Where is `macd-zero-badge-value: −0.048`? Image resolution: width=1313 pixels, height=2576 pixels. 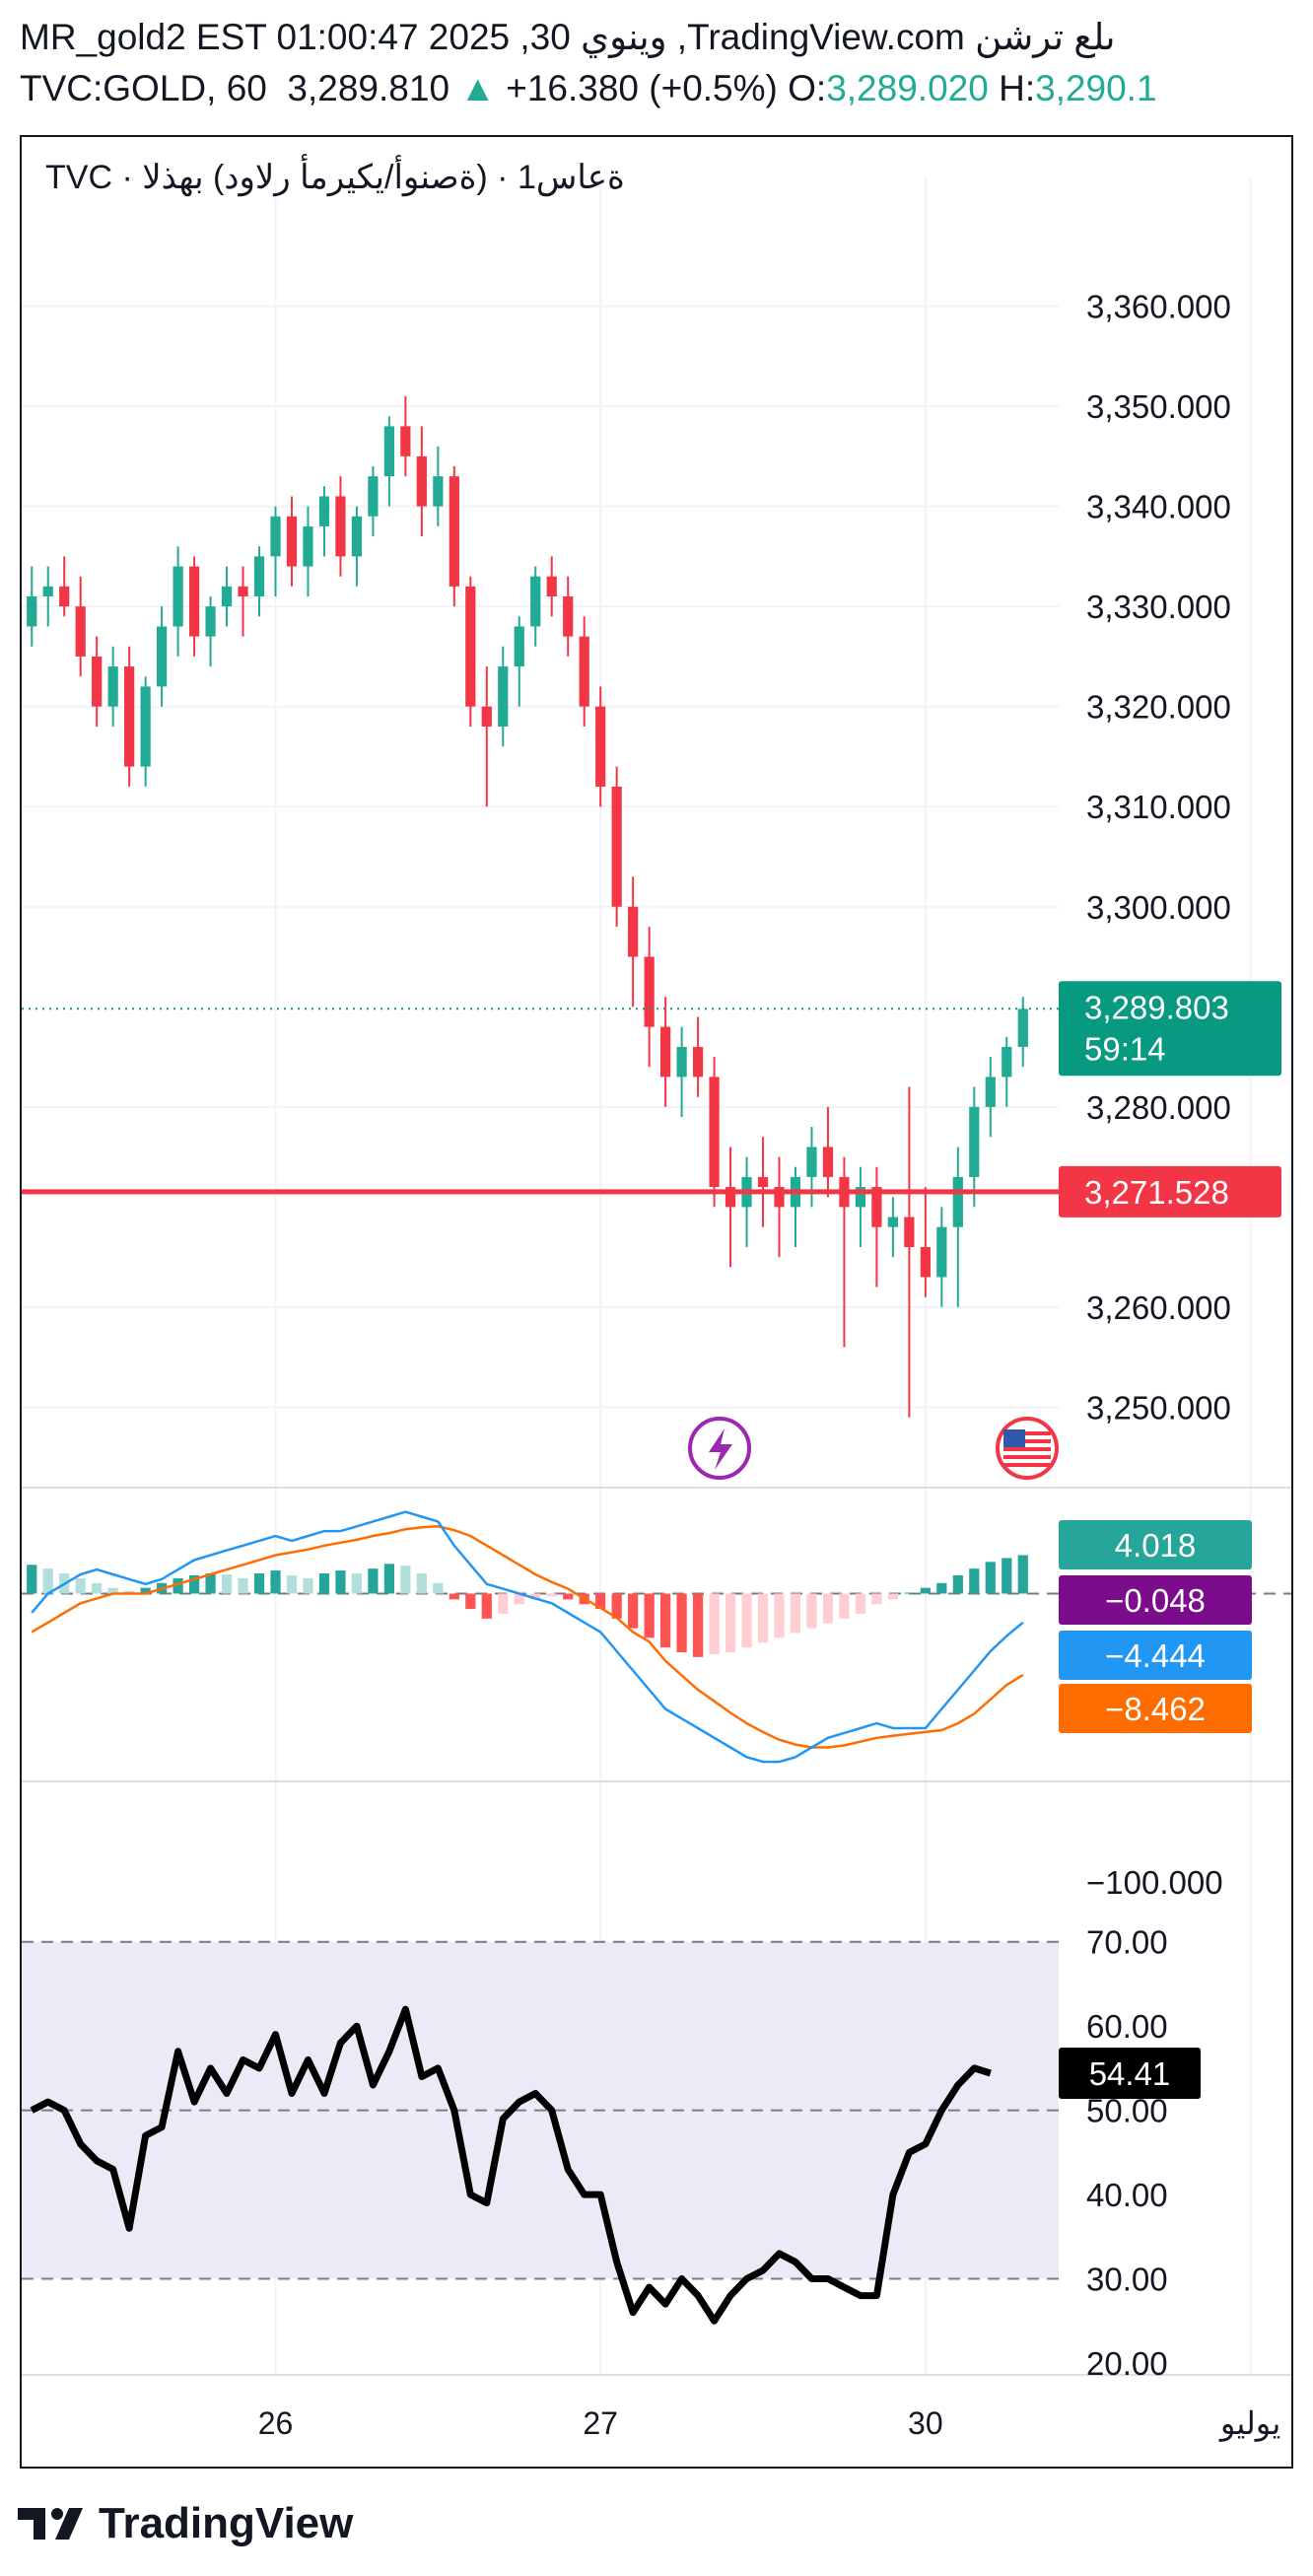 macd-zero-badge-value: −0.048 is located at coordinates (1155, 1601).